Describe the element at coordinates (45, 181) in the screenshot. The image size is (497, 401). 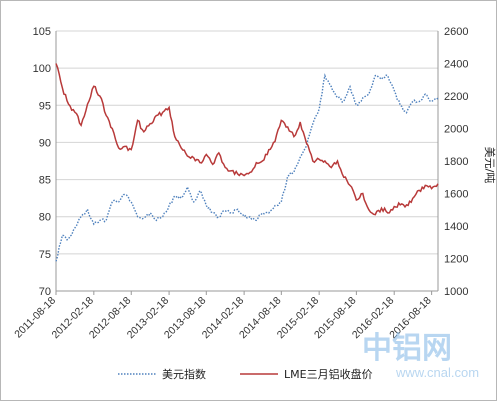
I see `y-left-tick-label: 85` at that location.